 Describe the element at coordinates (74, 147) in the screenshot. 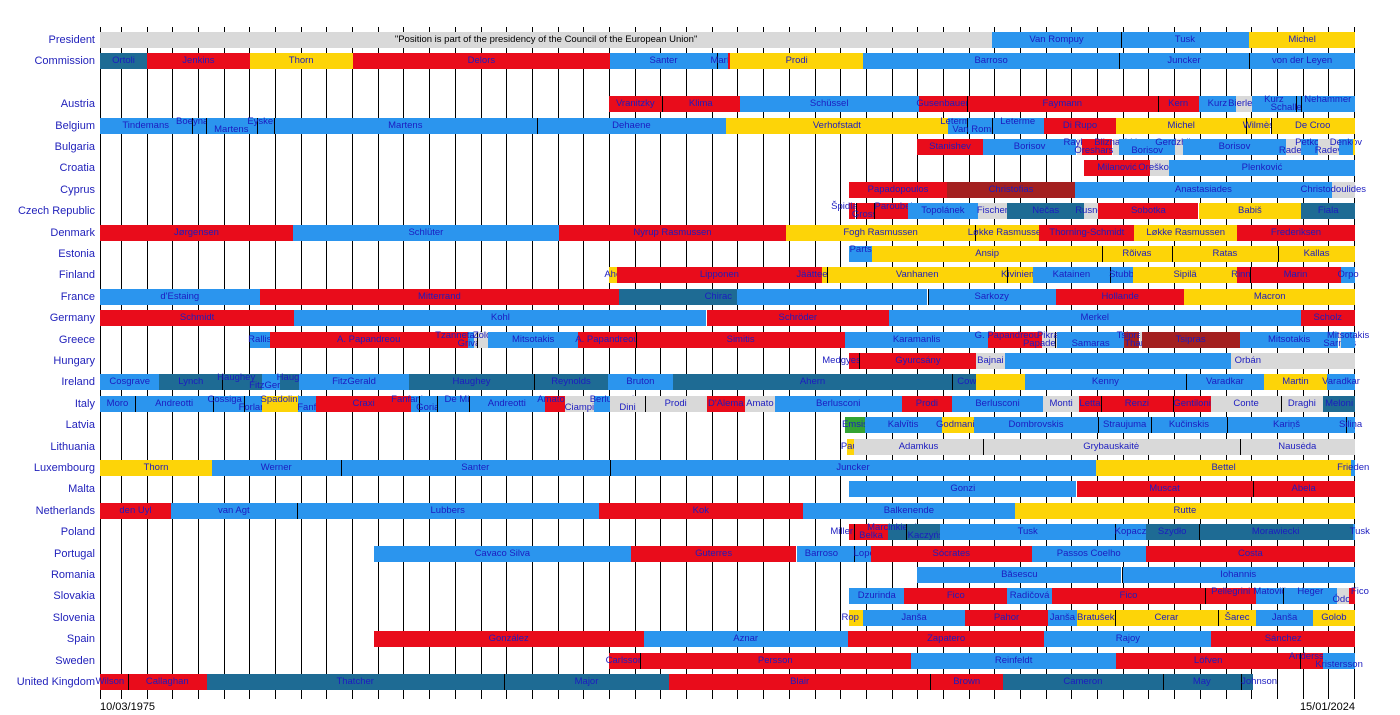

I see `row-label: Bulgaria` at that location.